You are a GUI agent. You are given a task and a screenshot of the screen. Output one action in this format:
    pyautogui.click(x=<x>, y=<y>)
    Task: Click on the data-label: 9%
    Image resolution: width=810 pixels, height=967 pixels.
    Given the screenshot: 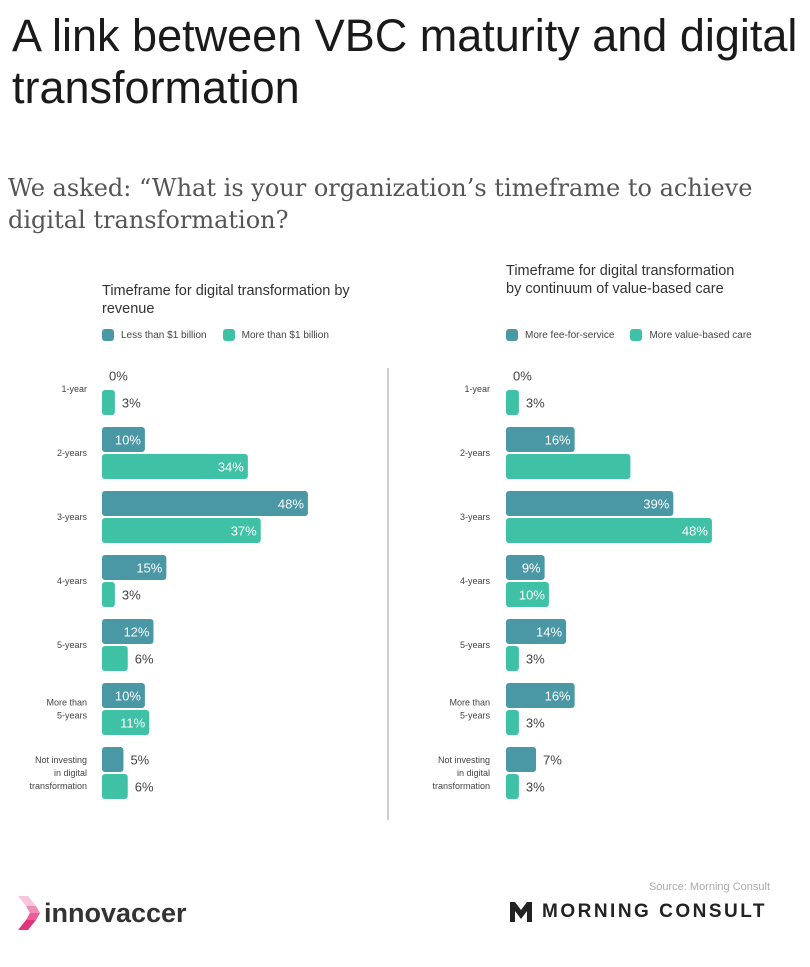 What is the action you would take?
    pyautogui.click(x=531, y=568)
    